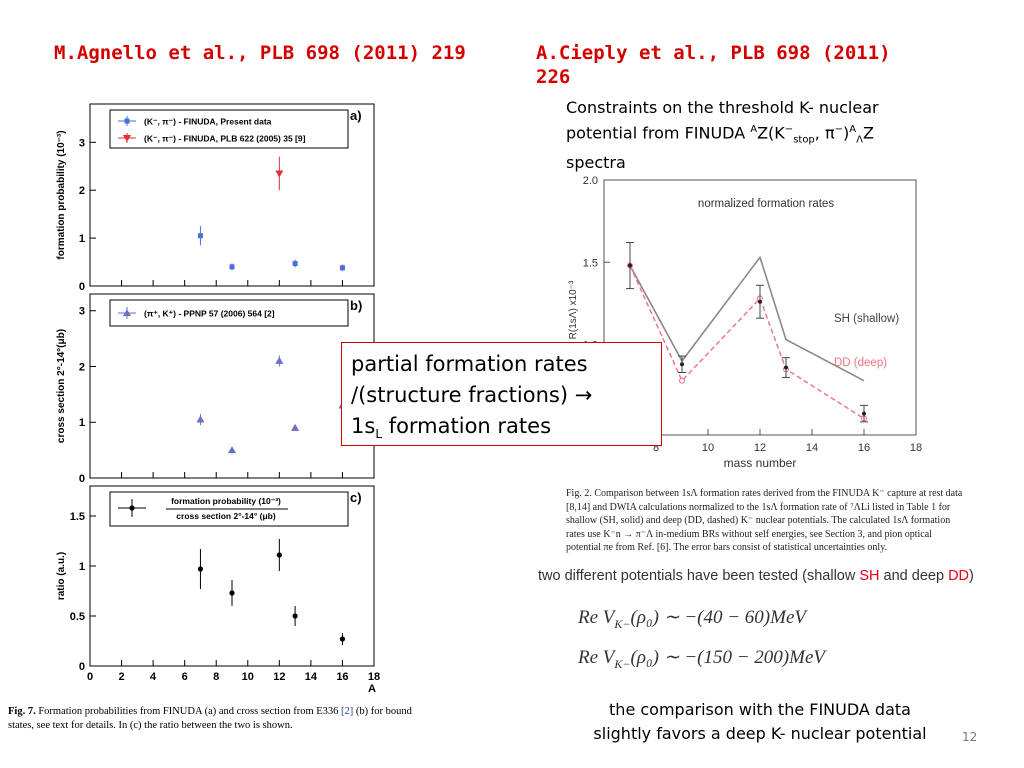 The height and width of the screenshot is (768, 1024). Describe the element at coordinates (232, 576) in the screenshot. I see `panel-c-frame` at that location.